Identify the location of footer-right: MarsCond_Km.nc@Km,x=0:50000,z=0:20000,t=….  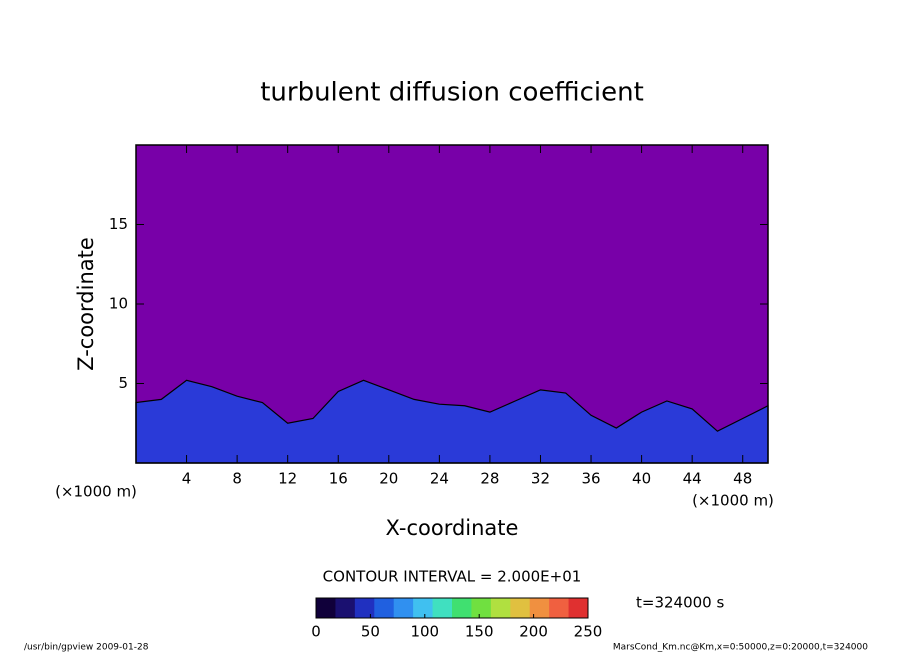
(740, 648).